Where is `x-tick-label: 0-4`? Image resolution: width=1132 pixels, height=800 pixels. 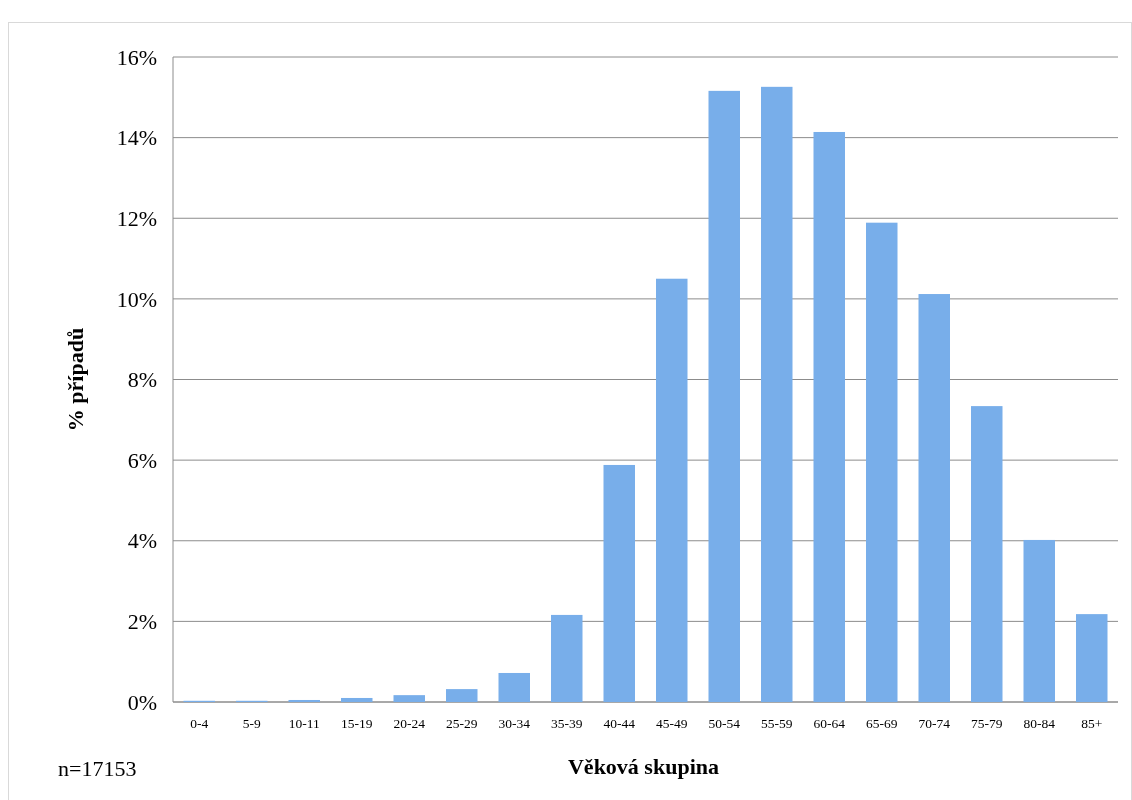 x-tick-label: 0-4 is located at coordinates (199, 723).